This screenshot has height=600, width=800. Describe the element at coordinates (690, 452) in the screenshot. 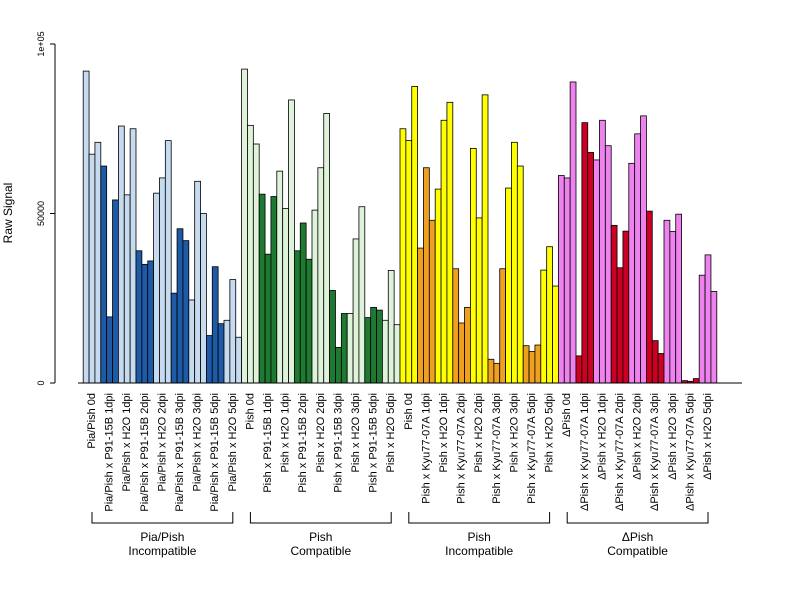

I see `x-tick-label: ΔPish x Kyu77-07A 5dpi` at that location.